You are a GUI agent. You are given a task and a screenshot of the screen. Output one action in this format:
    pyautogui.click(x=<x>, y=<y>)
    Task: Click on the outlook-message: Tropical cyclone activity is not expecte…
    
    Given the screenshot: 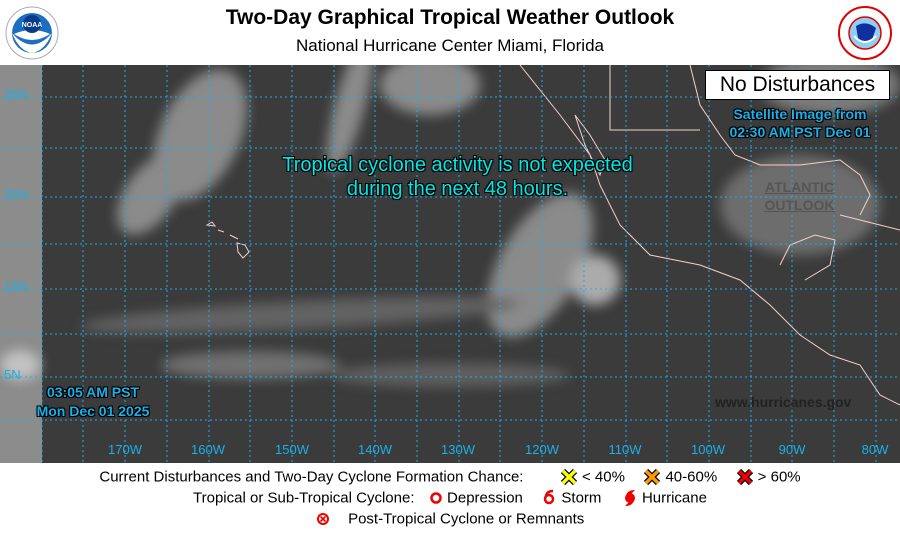 What is the action you would take?
    pyautogui.click(x=457, y=177)
    